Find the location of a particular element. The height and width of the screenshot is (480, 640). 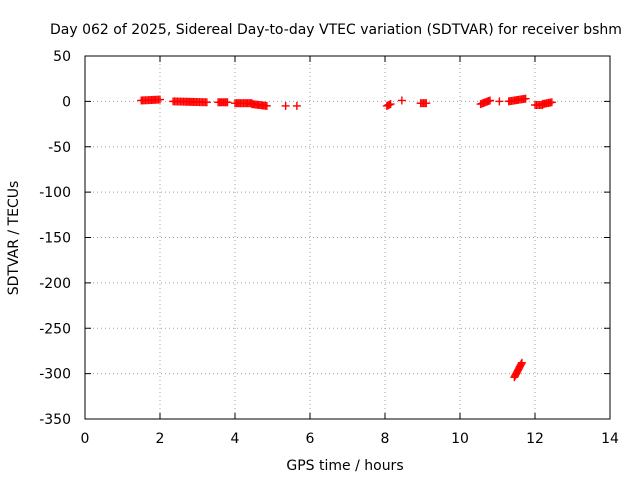

y-tick-label: -200 is located at coordinates (55, 284).